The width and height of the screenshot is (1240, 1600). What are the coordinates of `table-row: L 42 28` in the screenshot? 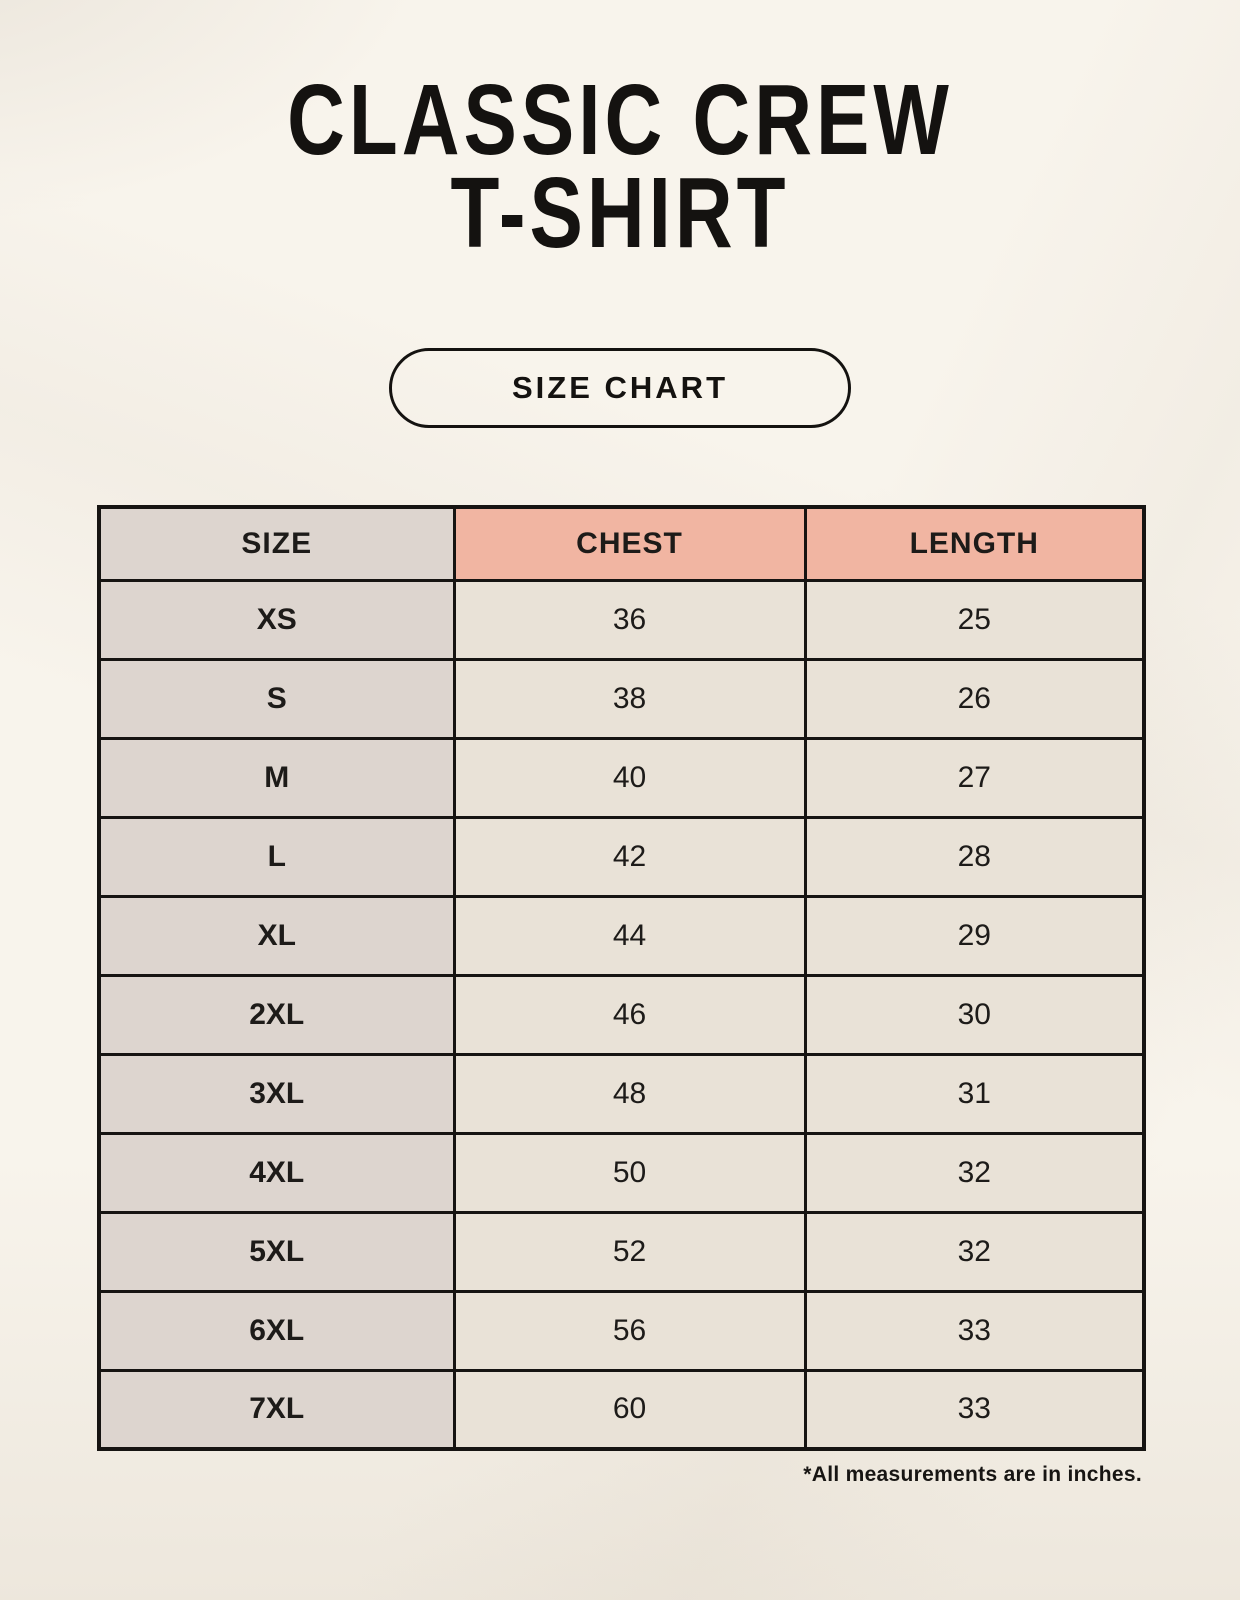 It's located at (621, 856).